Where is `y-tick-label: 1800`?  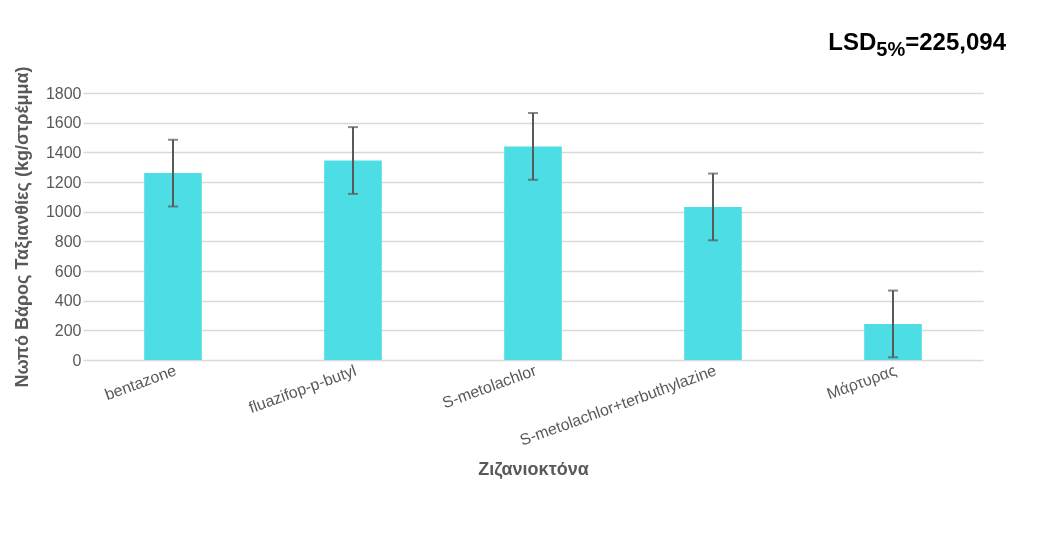 y-tick-label: 1800 is located at coordinates (63, 93).